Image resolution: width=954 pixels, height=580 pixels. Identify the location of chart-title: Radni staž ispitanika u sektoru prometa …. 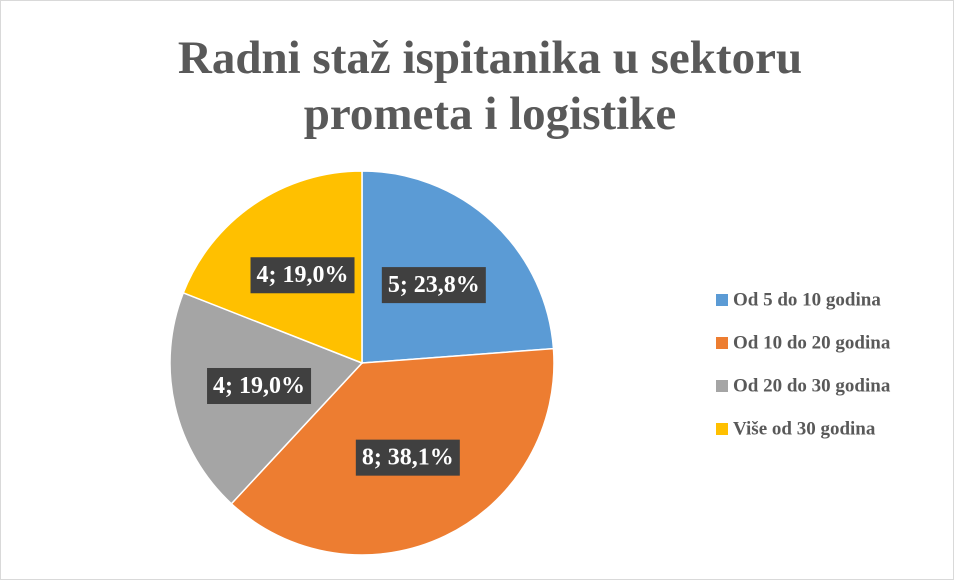
(490, 86).